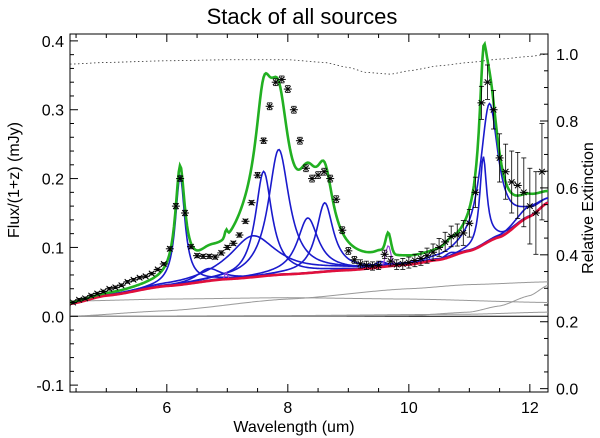  I want to click on x-tick-label: 6, so click(166, 408).